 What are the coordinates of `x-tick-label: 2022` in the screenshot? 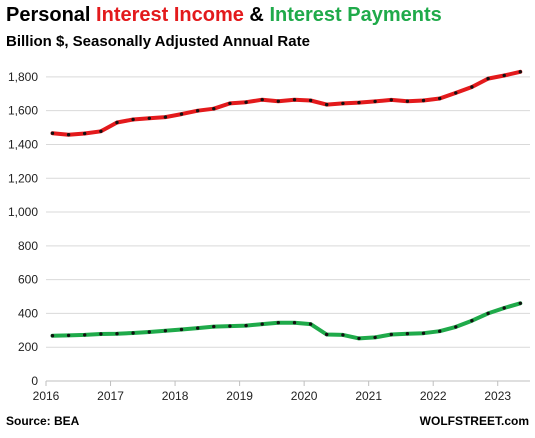 It's located at (433, 396).